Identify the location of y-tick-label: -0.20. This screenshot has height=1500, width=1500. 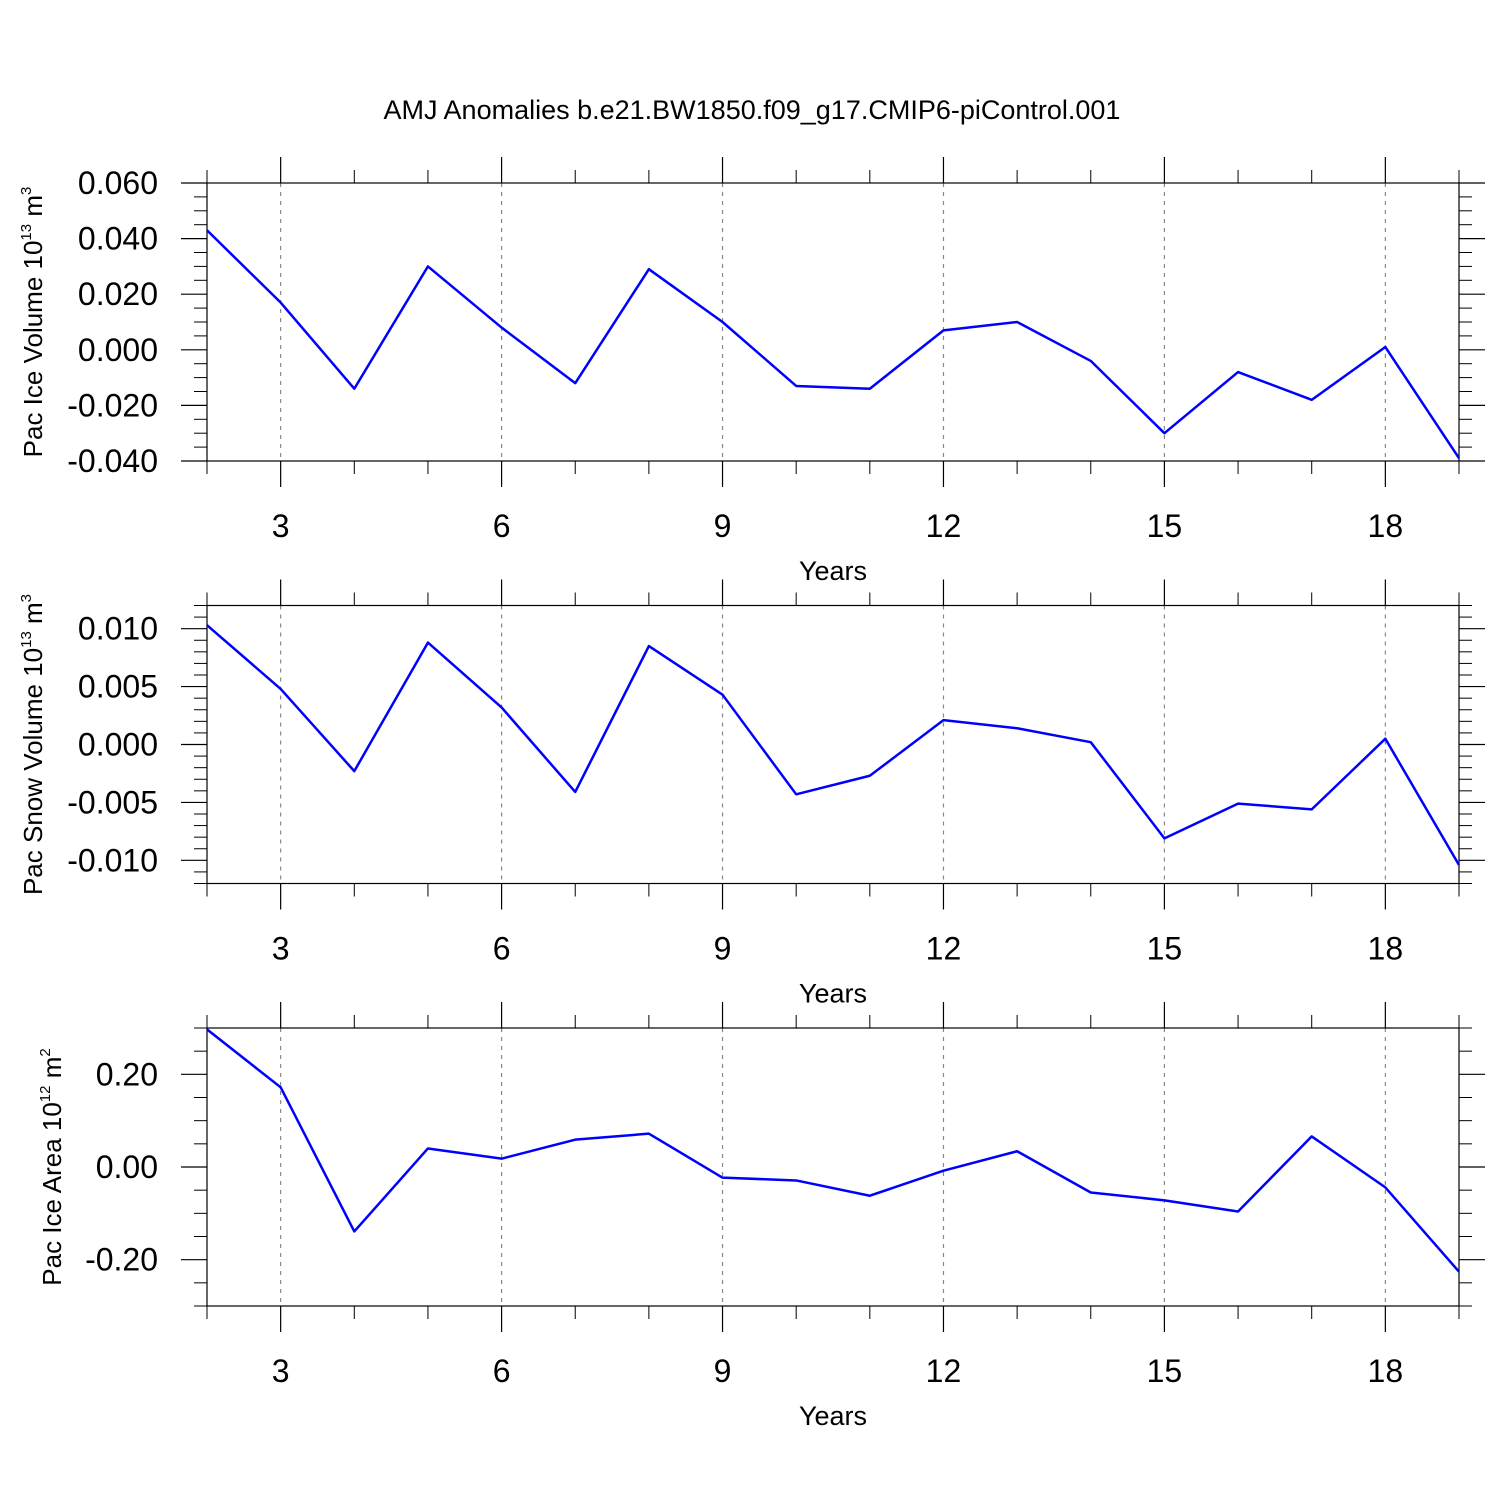
(121, 1260).